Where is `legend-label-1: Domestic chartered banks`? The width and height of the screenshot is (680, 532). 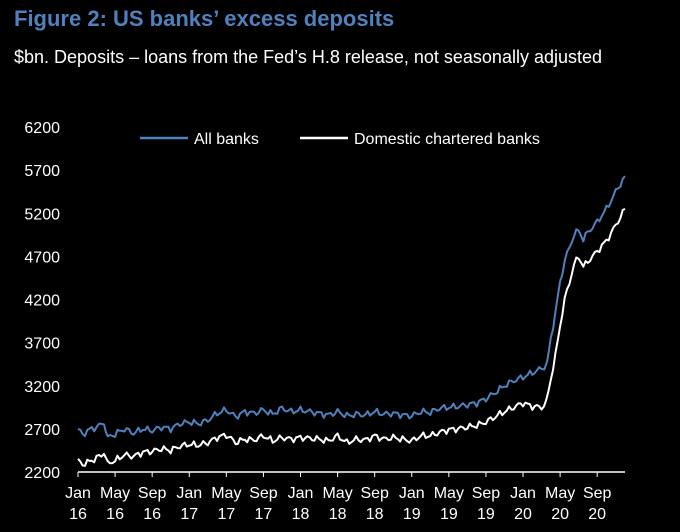 legend-label-1: Domestic chartered banks is located at coordinates (447, 139).